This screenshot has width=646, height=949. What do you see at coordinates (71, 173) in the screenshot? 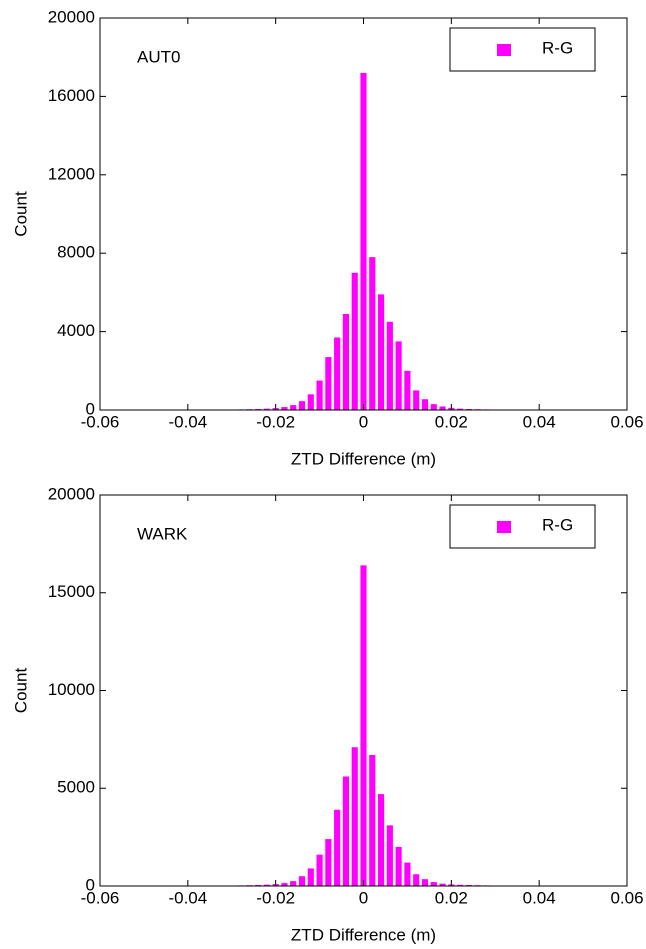
I see `y-tick-label: 12000` at bounding box center [71, 173].